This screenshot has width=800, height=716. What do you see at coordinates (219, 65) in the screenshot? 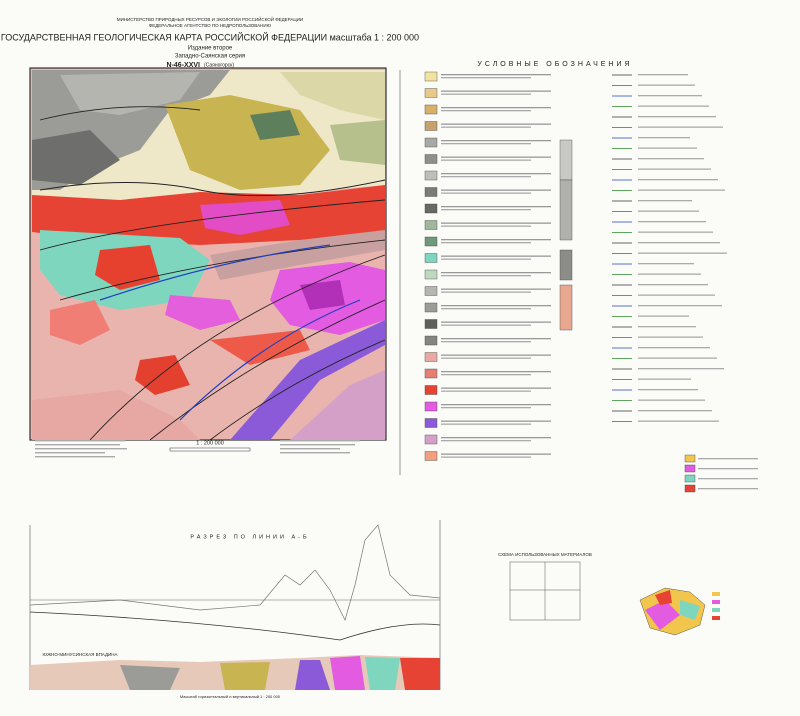
I see `sheet-name: (Саяногорск)` at bounding box center [219, 65].